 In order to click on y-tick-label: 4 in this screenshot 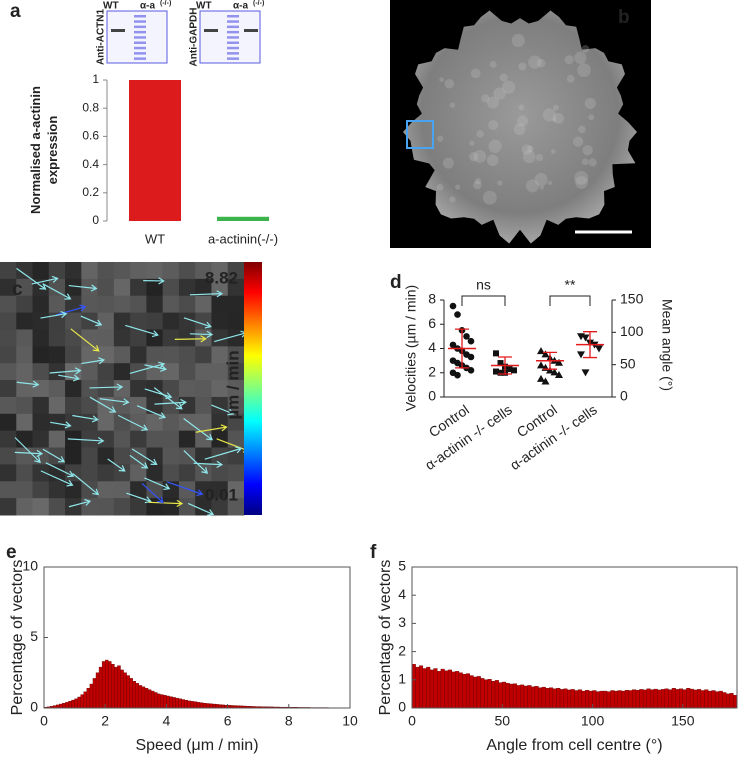, I will do `click(432, 347)`.